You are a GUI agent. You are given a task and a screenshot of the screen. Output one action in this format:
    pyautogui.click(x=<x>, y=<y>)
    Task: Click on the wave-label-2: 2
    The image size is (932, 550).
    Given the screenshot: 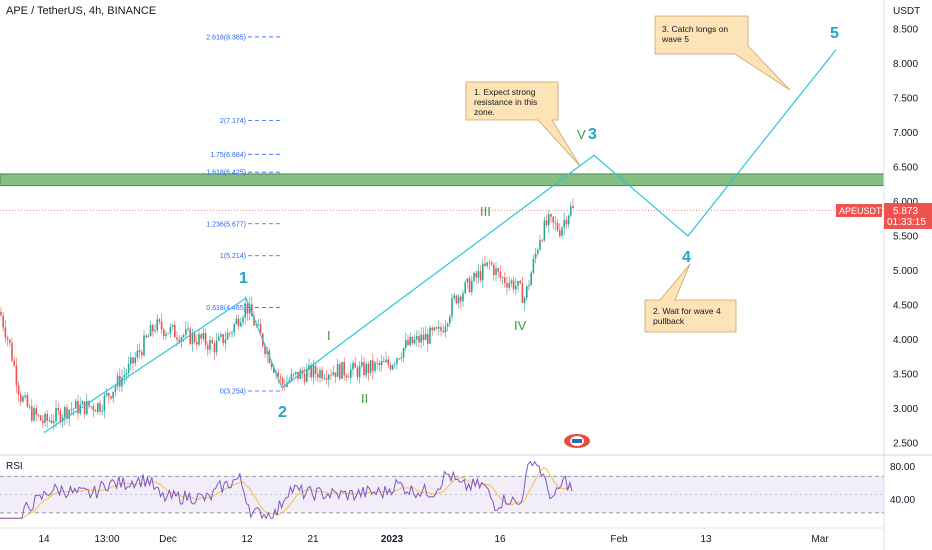 What is the action you would take?
    pyautogui.click(x=282, y=412)
    